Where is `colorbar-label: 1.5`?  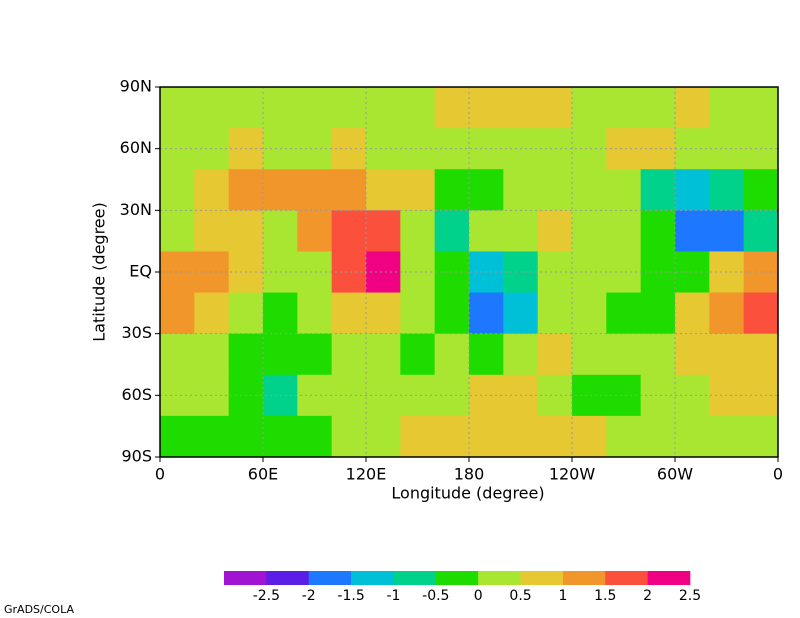 colorbar-label: 1.5 is located at coordinates (605, 596).